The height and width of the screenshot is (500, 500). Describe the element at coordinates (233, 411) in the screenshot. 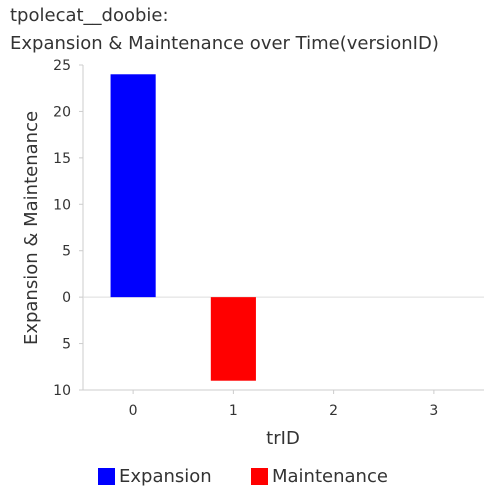

I see `x-tick-label: 1` at that location.